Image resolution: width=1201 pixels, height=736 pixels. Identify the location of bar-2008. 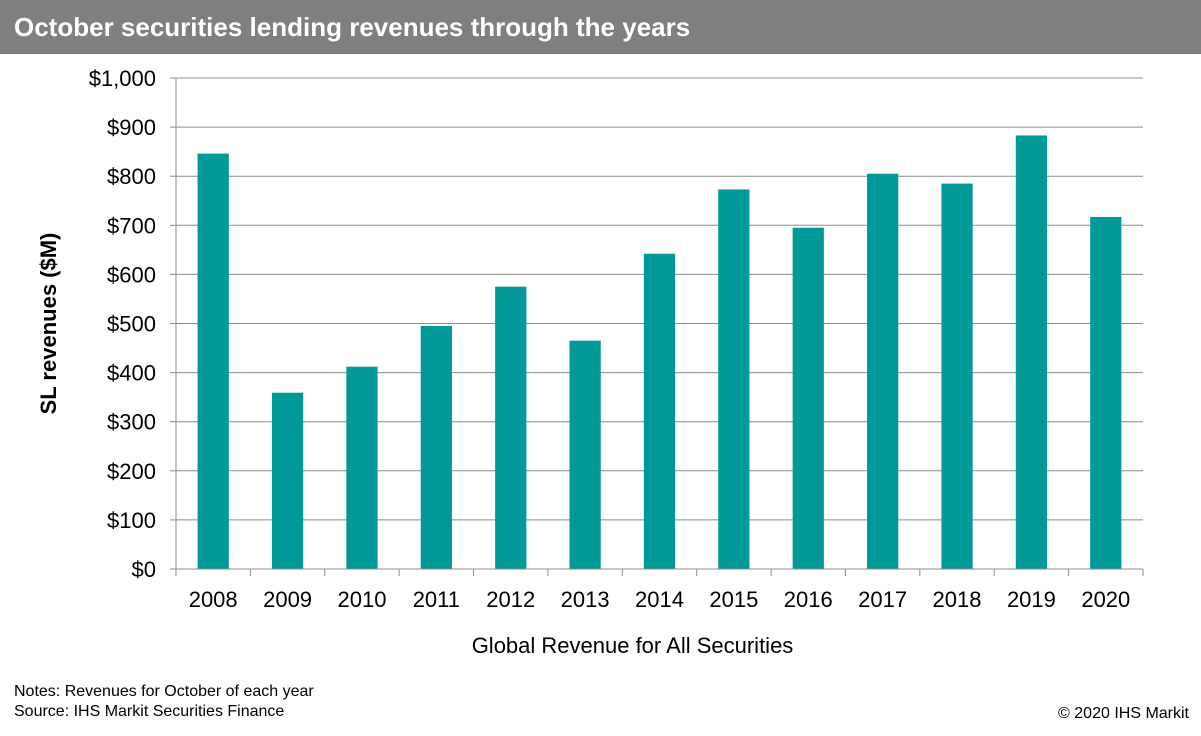
(213, 361).